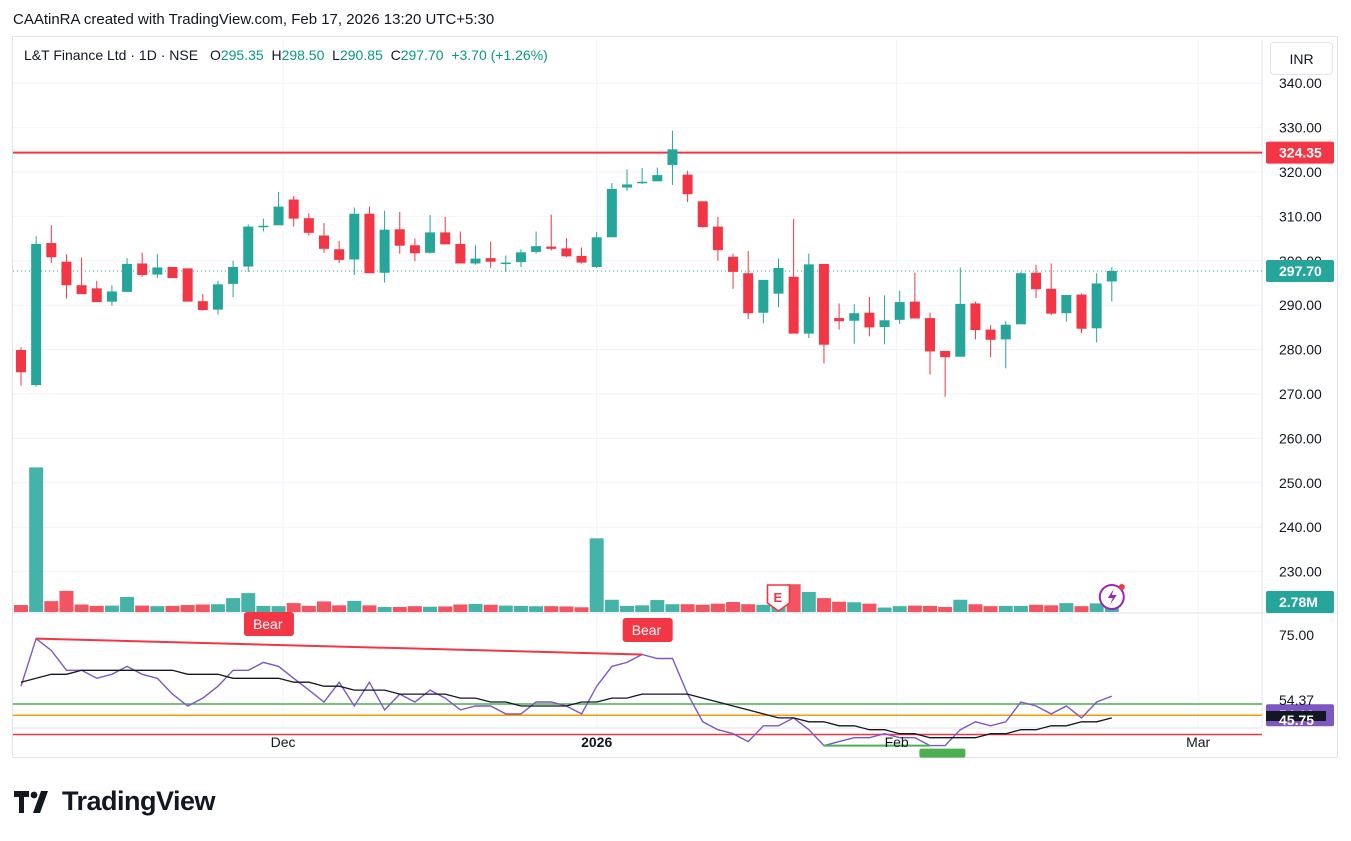 The image size is (1351, 841). What do you see at coordinates (778, 598) in the screenshot?
I see `earnings-marker` at bounding box center [778, 598].